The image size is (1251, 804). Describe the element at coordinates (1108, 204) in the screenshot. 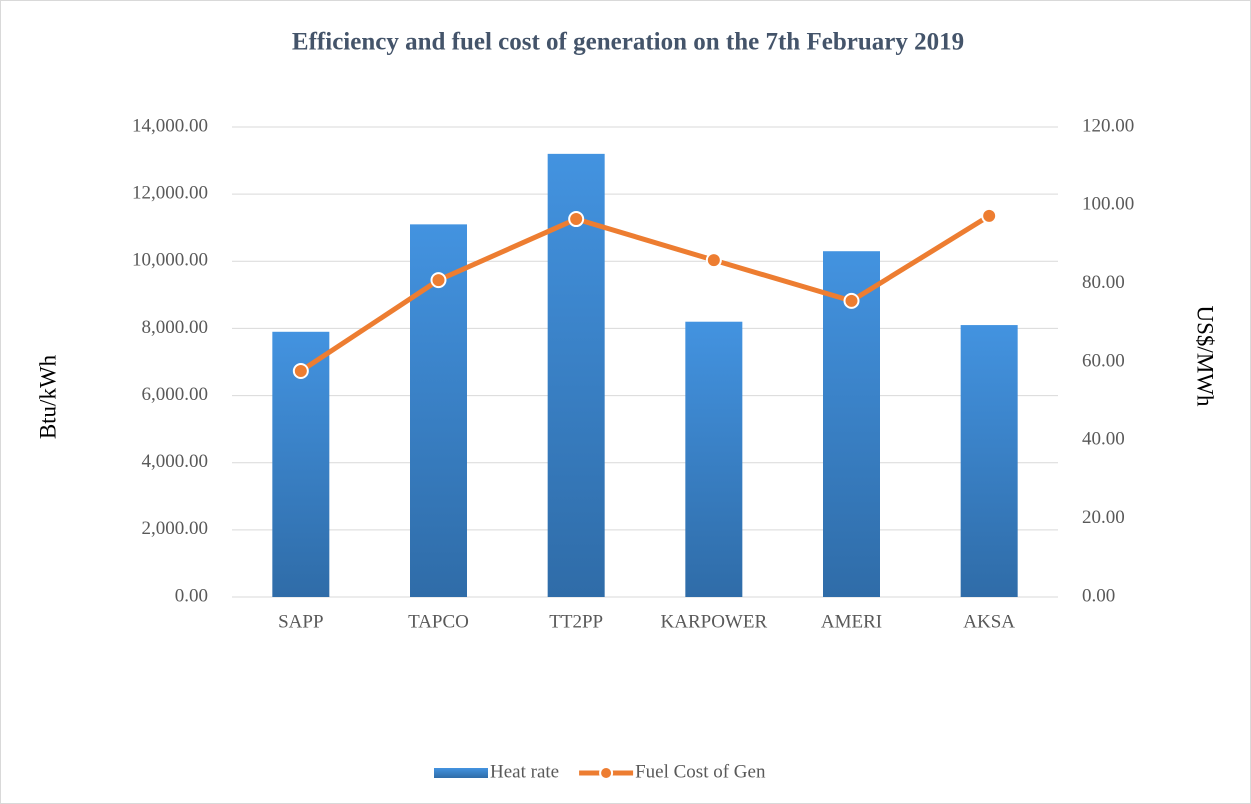

I see `y2-tick-label: 100.00` at that location.